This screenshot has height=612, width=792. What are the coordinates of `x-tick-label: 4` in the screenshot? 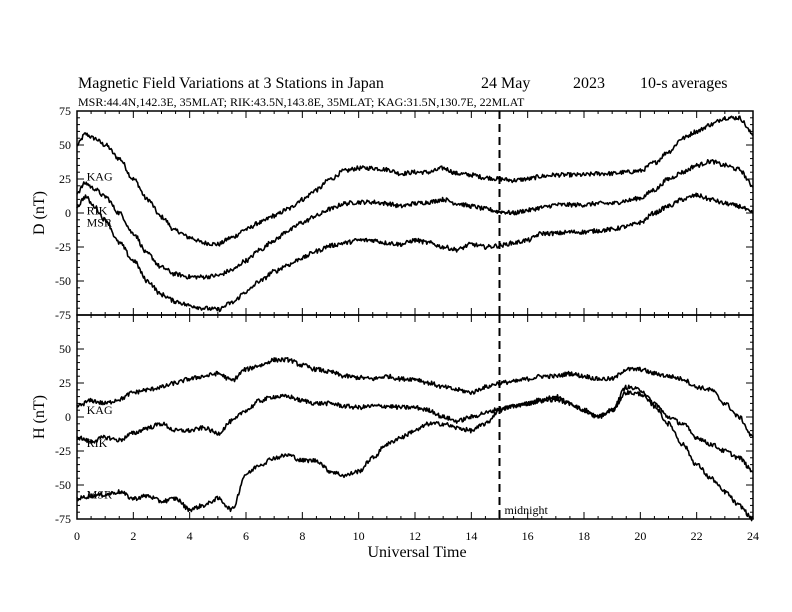 It's located at (190, 536).